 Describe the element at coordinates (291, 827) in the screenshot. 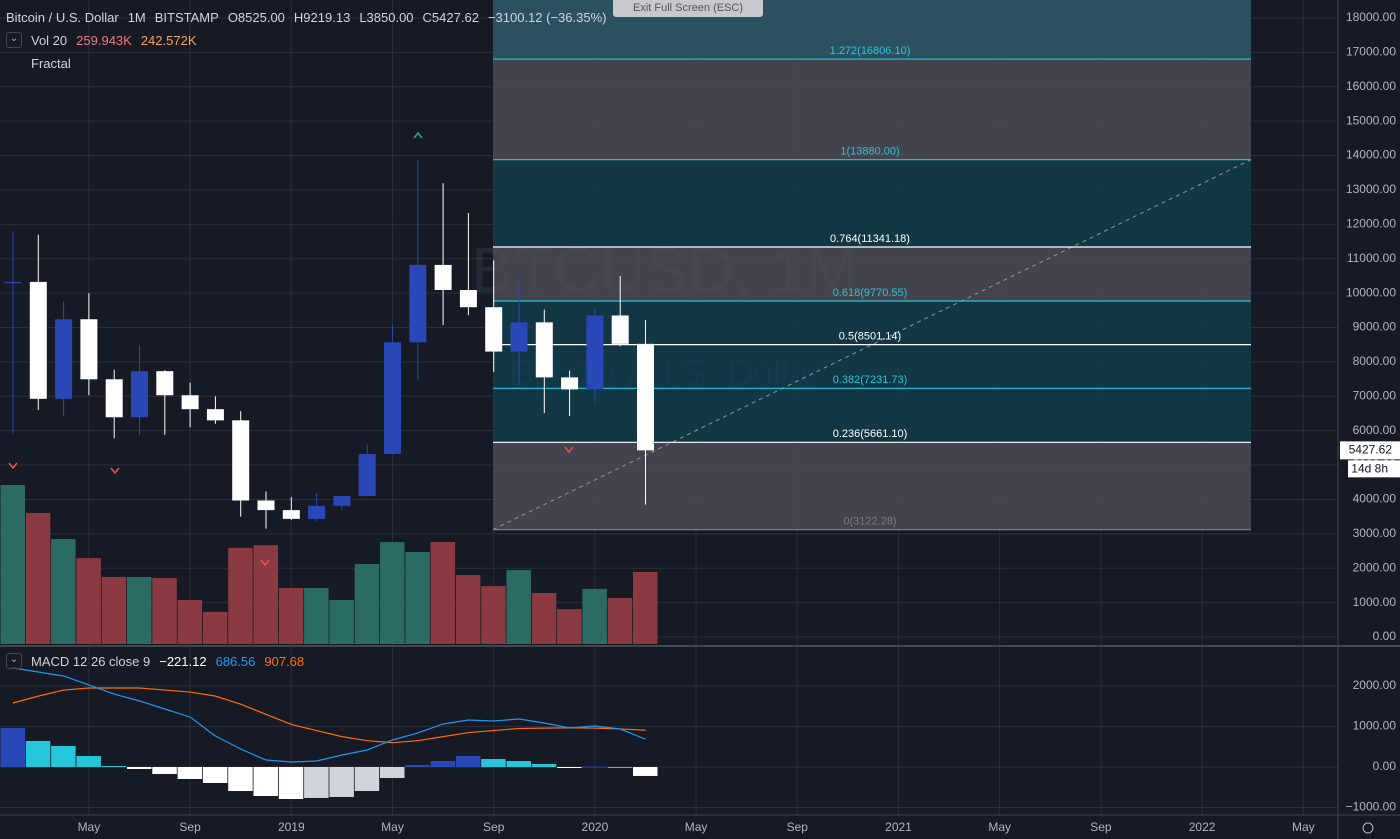

I see `time-label: 2019` at that location.